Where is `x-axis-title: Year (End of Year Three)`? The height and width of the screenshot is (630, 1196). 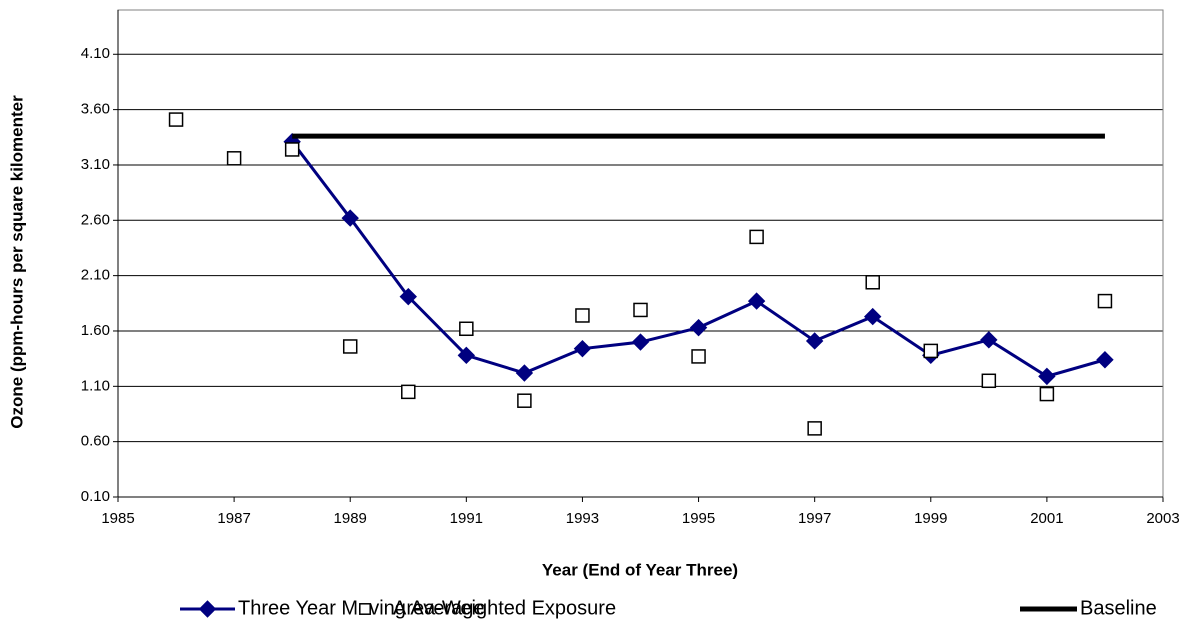 x-axis-title: Year (End of Year Three) is located at coordinates (640, 569).